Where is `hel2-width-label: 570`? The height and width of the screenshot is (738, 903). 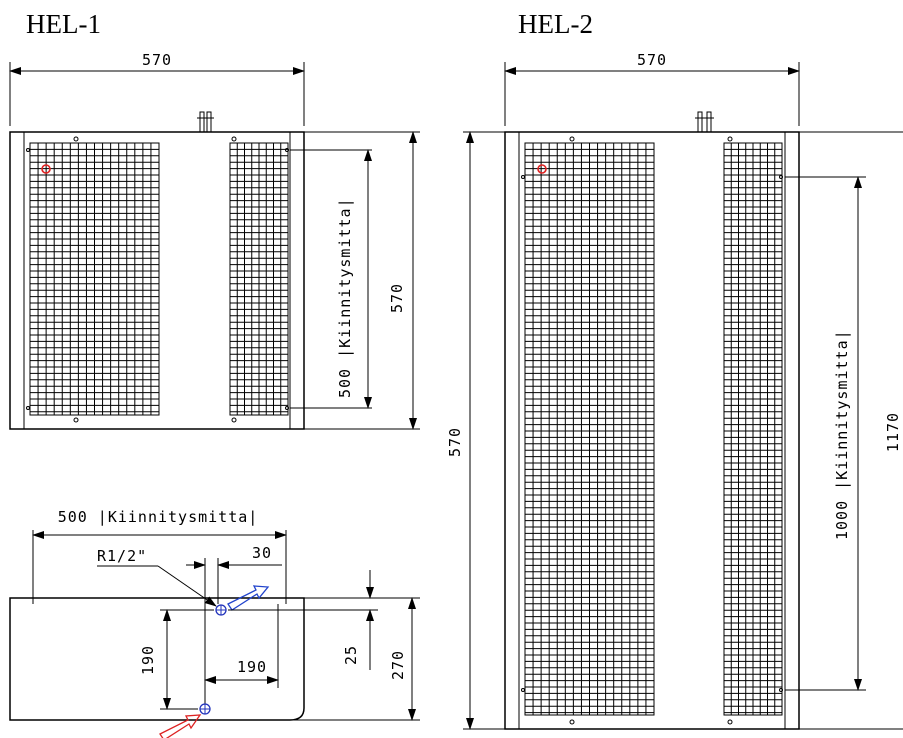 hel2-width-label: 570 is located at coordinates (652, 60).